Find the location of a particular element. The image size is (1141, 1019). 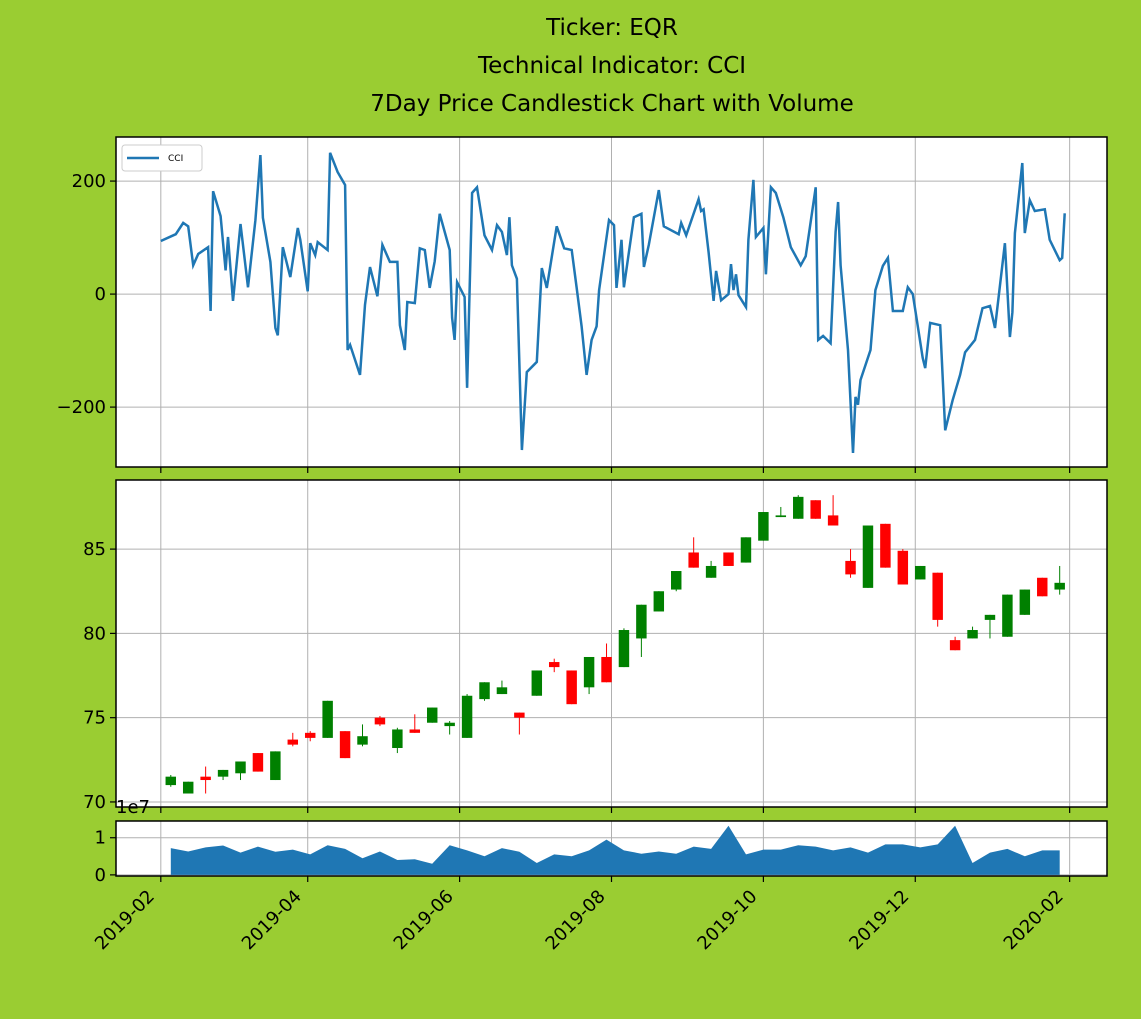

y-tick-label: 200 is located at coordinates (89, 181).